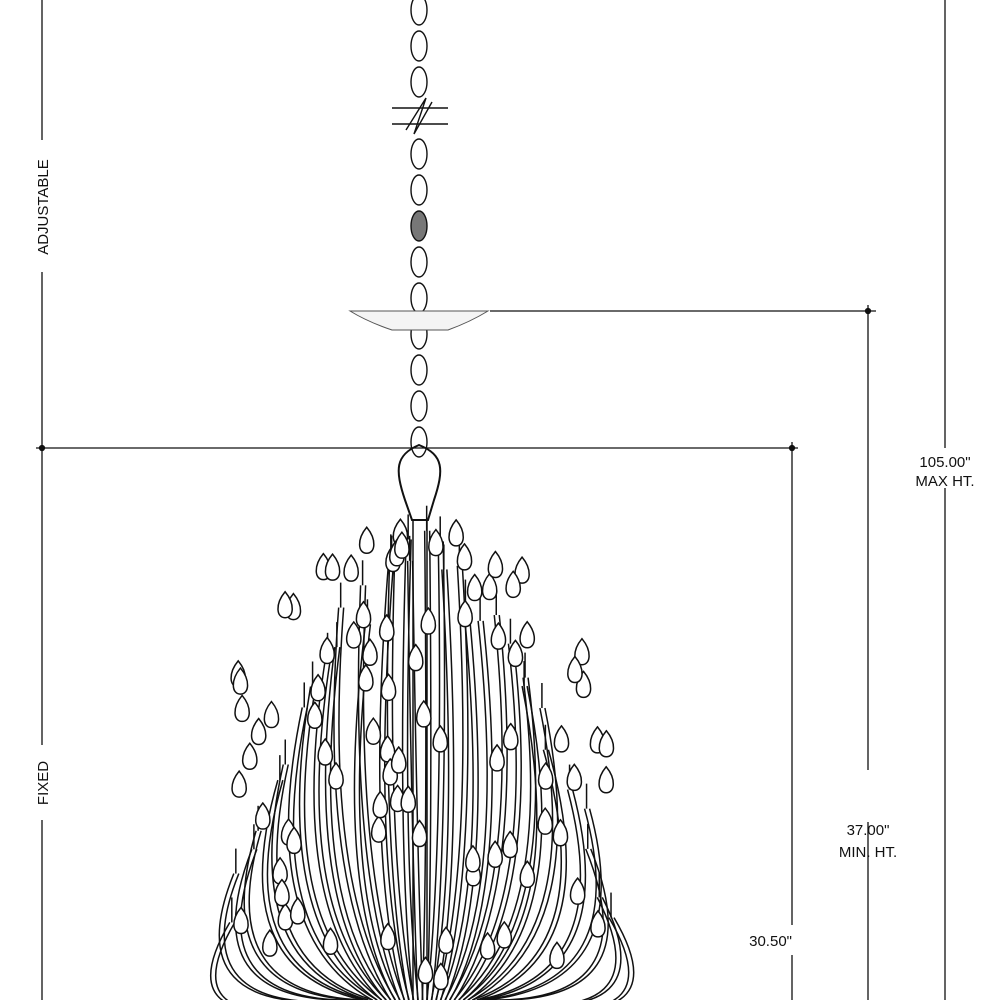  What do you see at coordinates (420, 116) in the screenshot?
I see `chain-break-symbol` at bounding box center [420, 116].